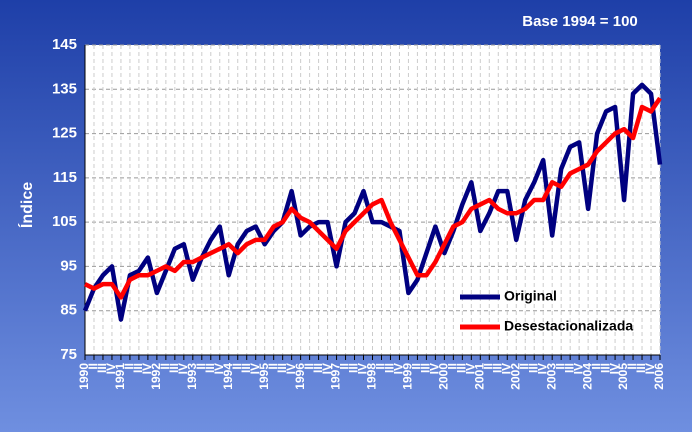  What do you see at coordinates (192, 376) in the screenshot?
I see `x-tick-label: 1993` at bounding box center [192, 376].